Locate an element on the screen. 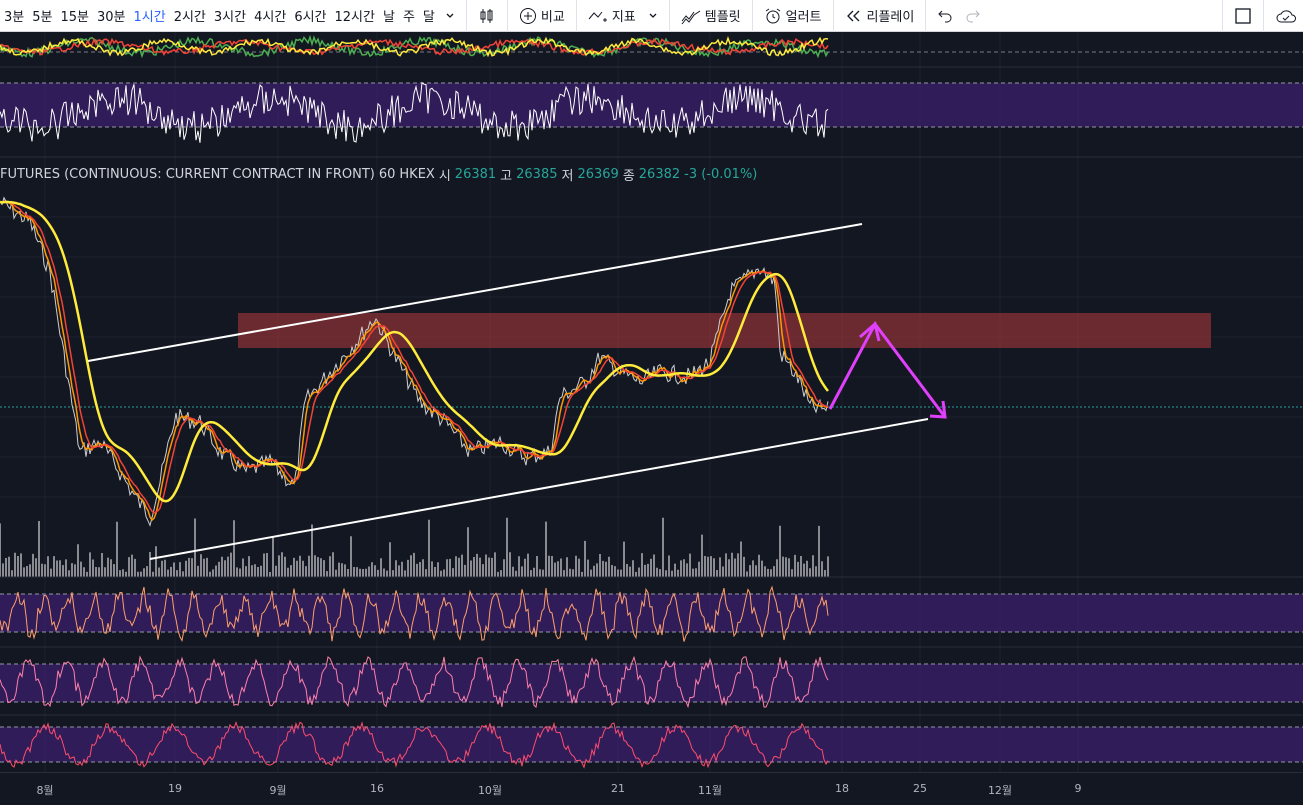 The width and height of the screenshot is (1303, 805). redo-icon is located at coordinates (973, 16).